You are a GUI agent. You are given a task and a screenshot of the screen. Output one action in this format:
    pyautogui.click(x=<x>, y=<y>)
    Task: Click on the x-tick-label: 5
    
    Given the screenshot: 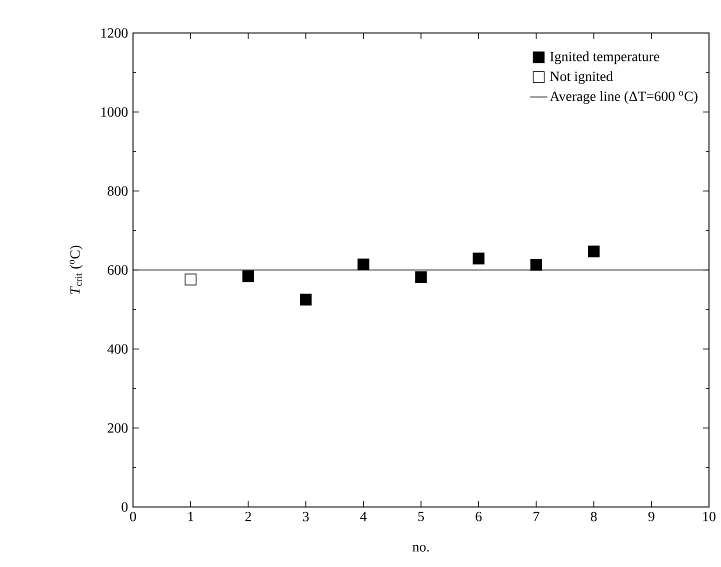 What is the action you would take?
    pyautogui.click(x=421, y=517)
    